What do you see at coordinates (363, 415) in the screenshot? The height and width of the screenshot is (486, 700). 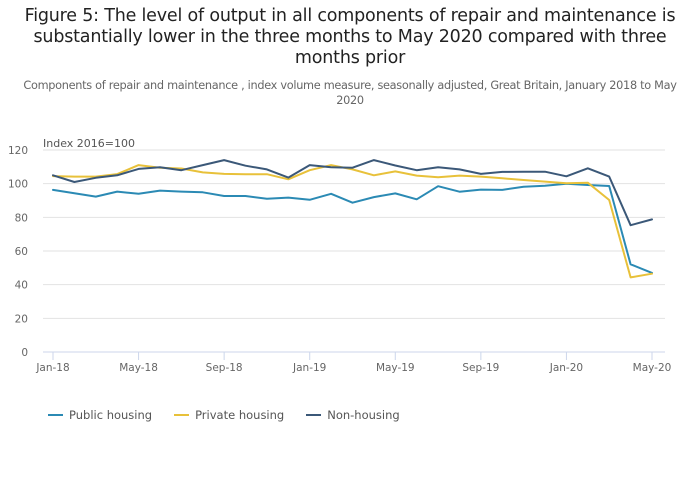 I see `legend-label: Non-housing` at bounding box center [363, 415].